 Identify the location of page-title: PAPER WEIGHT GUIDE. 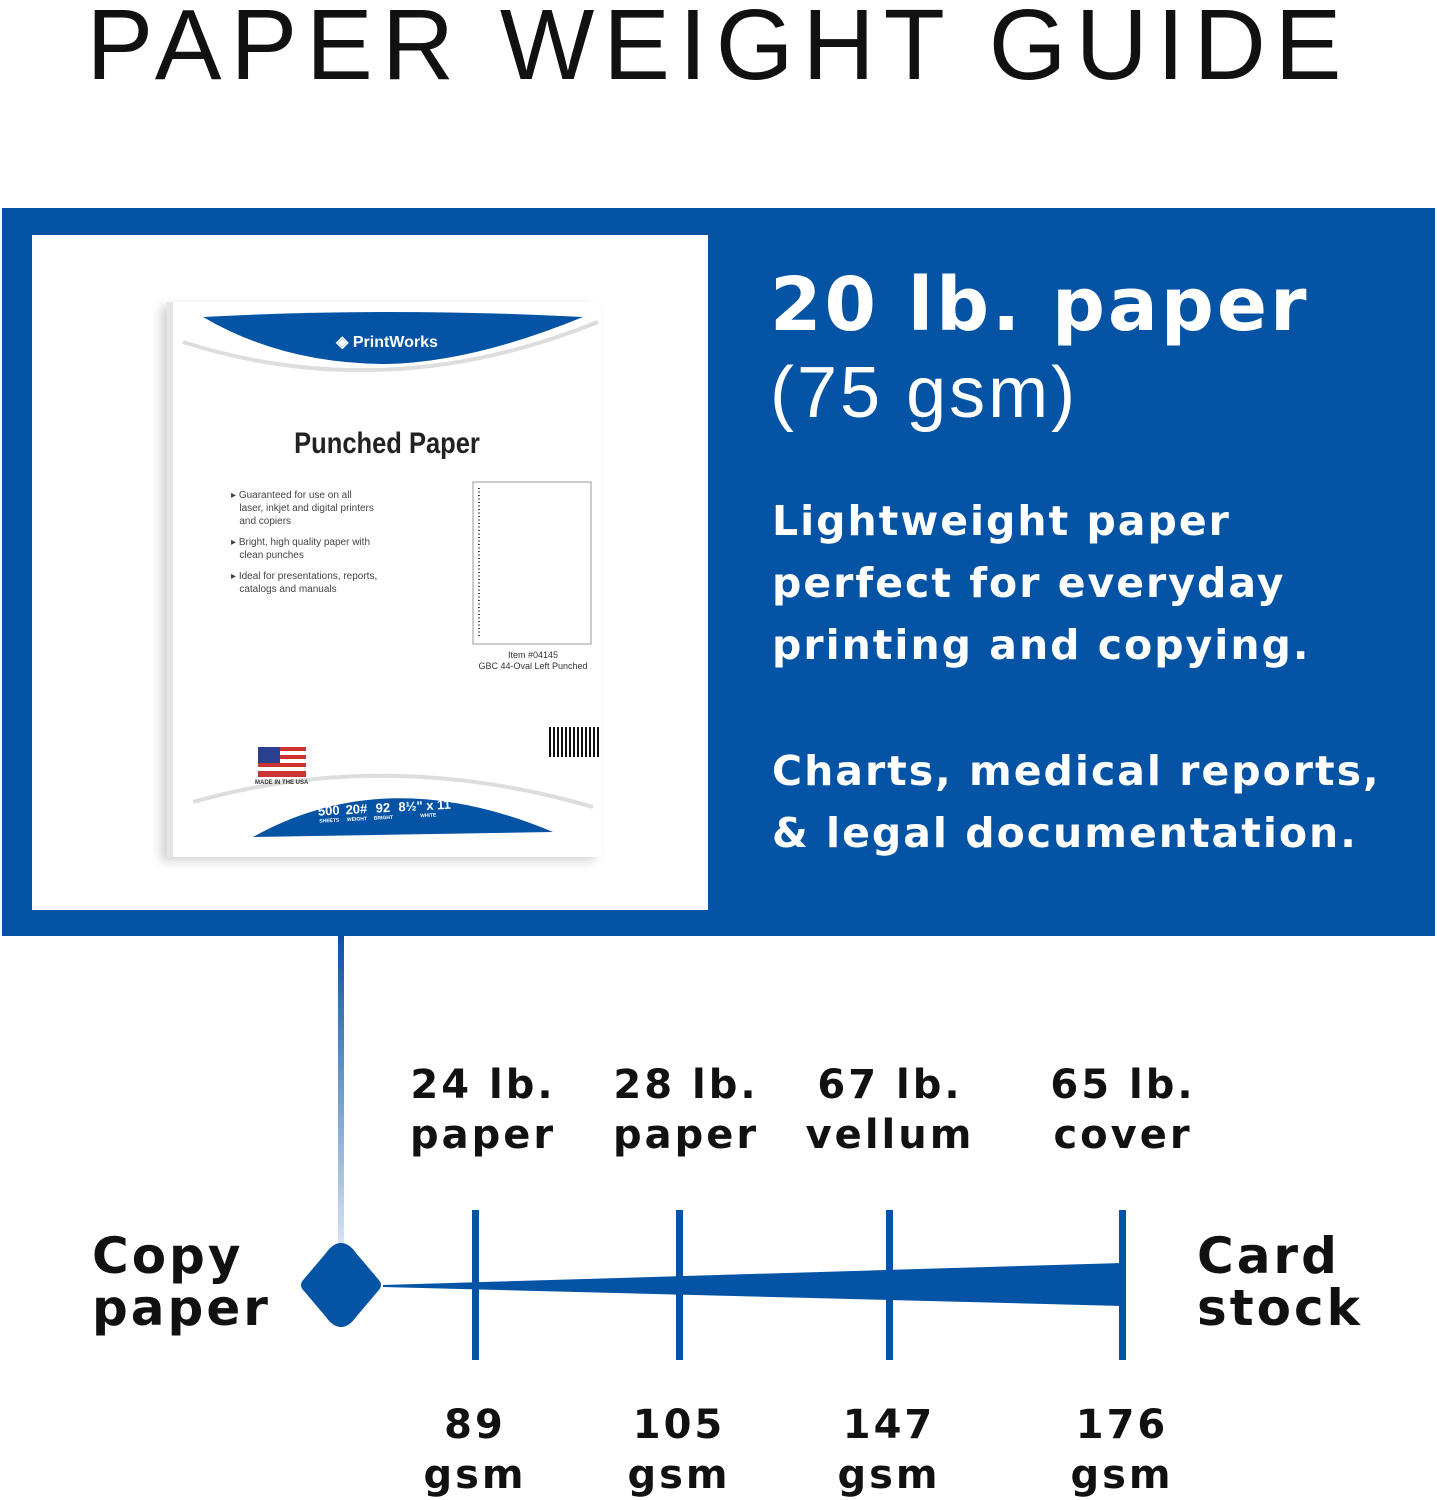
(718, 50).